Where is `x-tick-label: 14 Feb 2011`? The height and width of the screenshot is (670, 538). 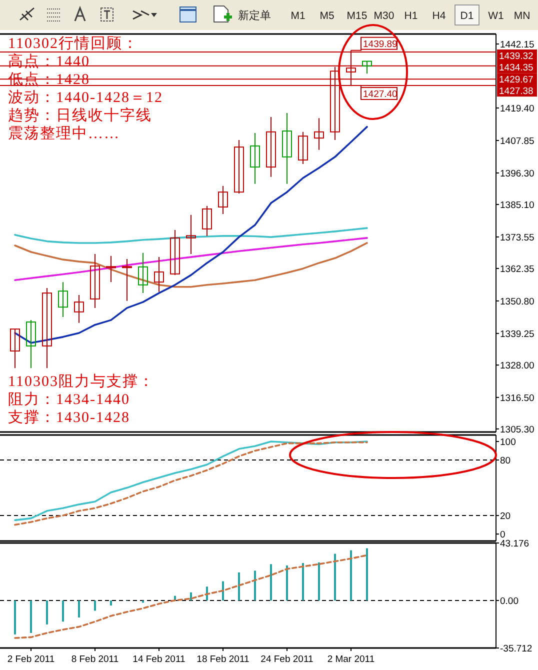 x-tick-label: 14 Feb 2011 is located at coordinates (159, 659).